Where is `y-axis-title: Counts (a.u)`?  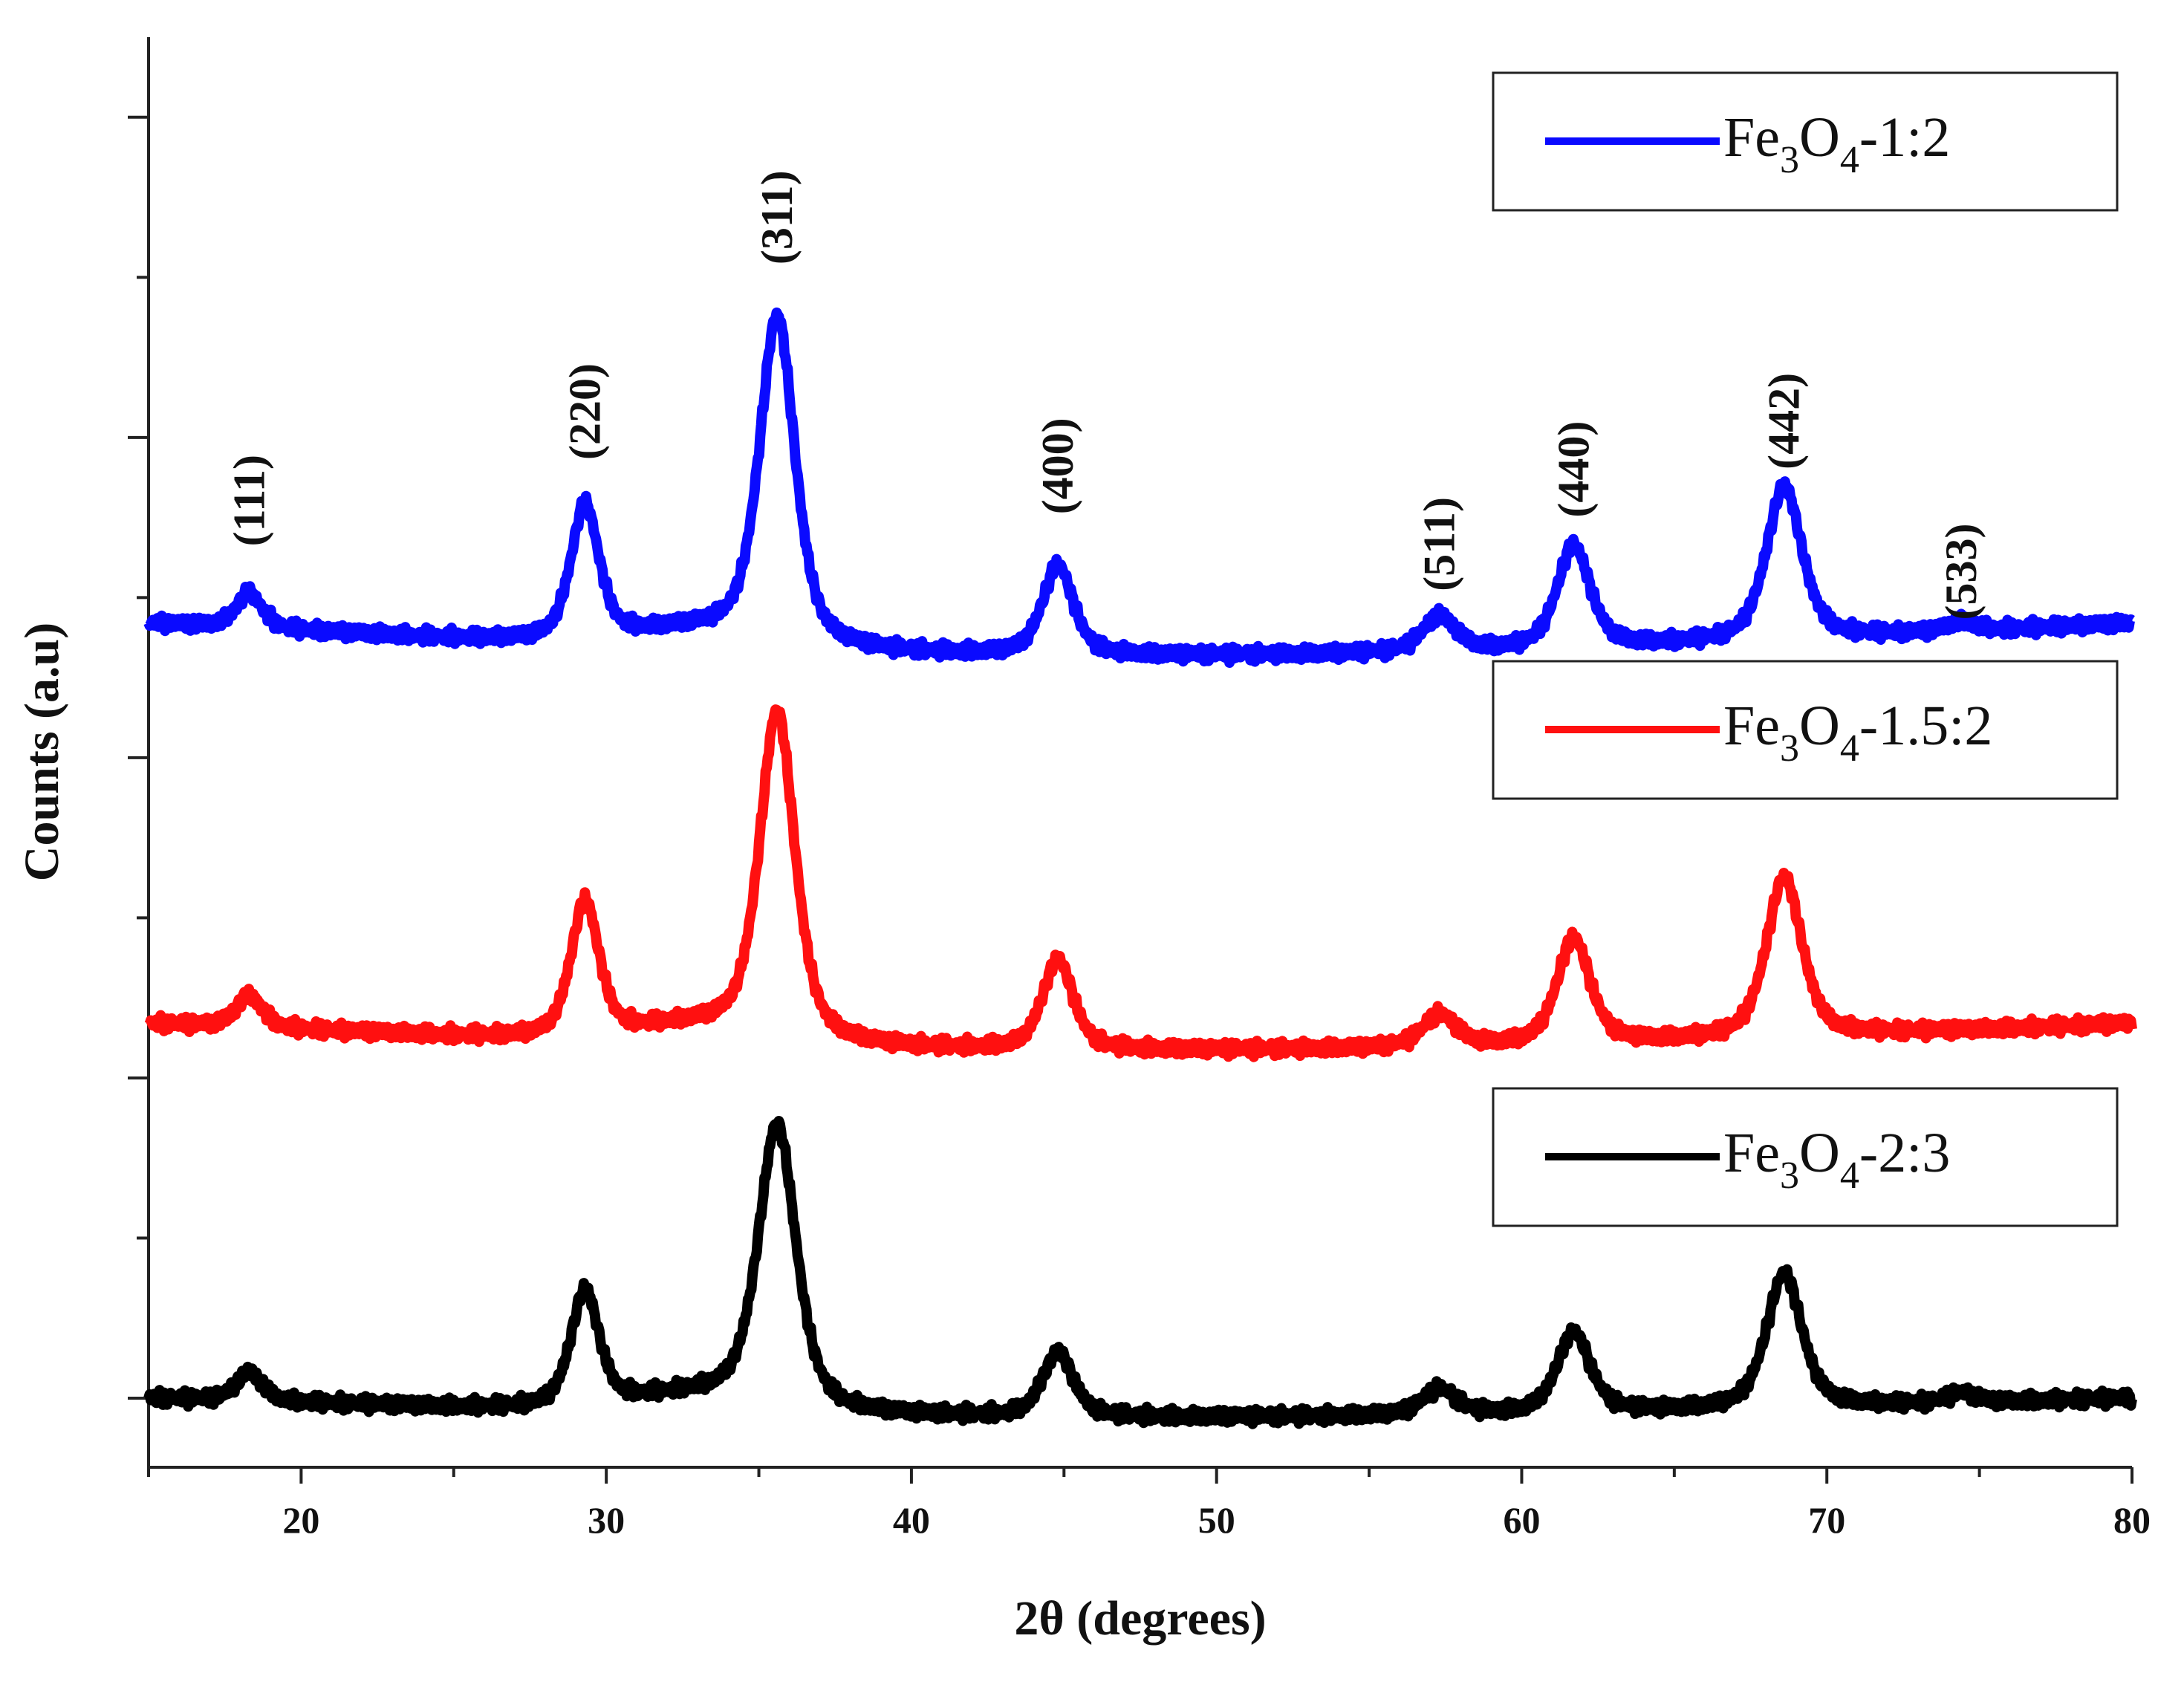 y-axis-title: Counts (a.u) is located at coordinates (42, 752).